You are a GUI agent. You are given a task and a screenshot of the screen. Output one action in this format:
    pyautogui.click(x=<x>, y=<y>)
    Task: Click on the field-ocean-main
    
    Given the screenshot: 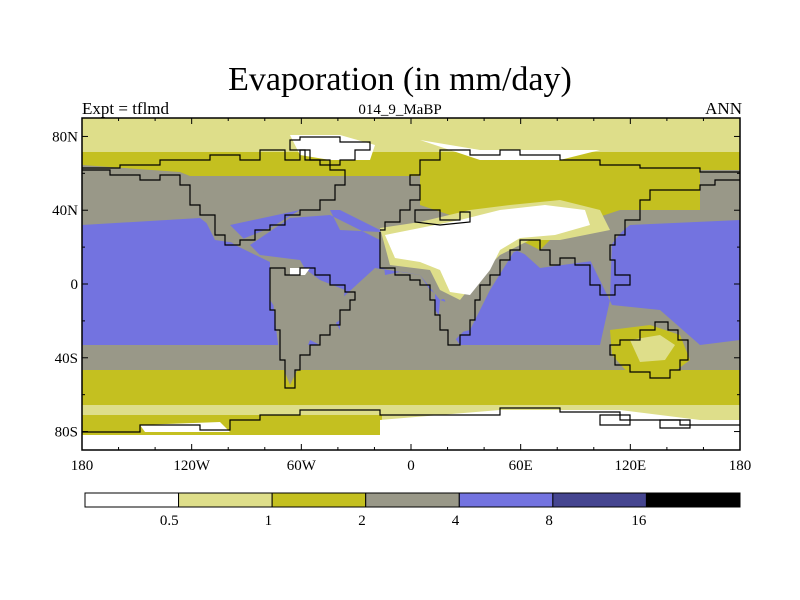 What is the action you would take?
    pyautogui.click(x=485, y=277)
    